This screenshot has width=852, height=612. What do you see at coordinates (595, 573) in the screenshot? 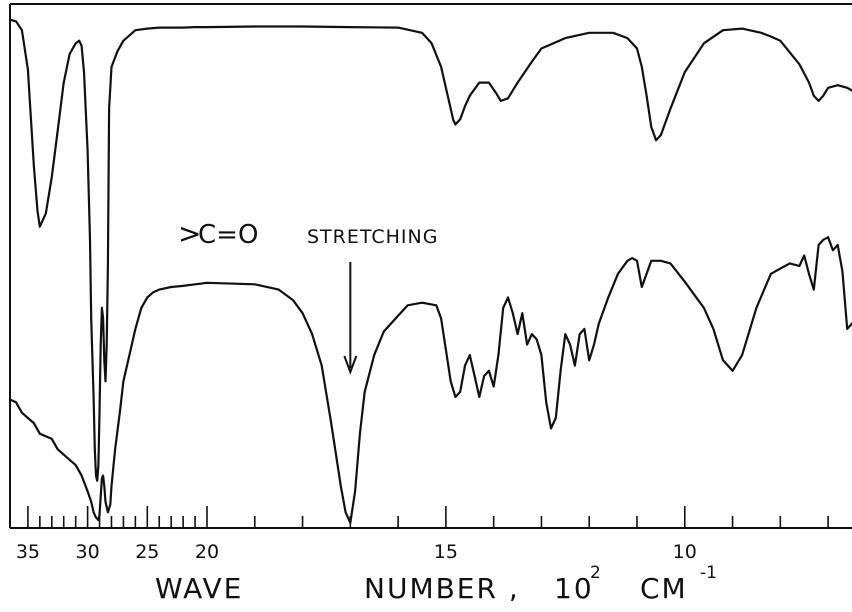
I see `x-axis-unit-exponent: 2` at bounding box center [595, 573].